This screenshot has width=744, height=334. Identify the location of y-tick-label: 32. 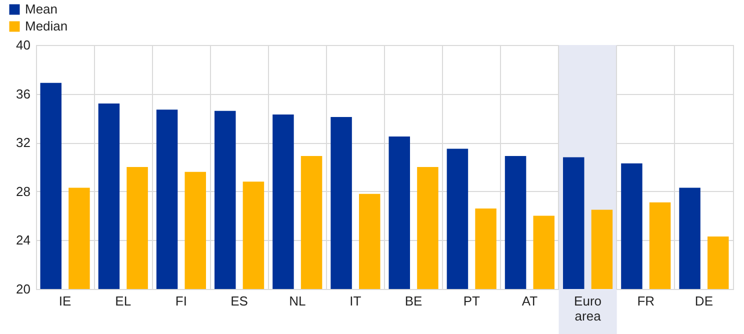
(23, 142).